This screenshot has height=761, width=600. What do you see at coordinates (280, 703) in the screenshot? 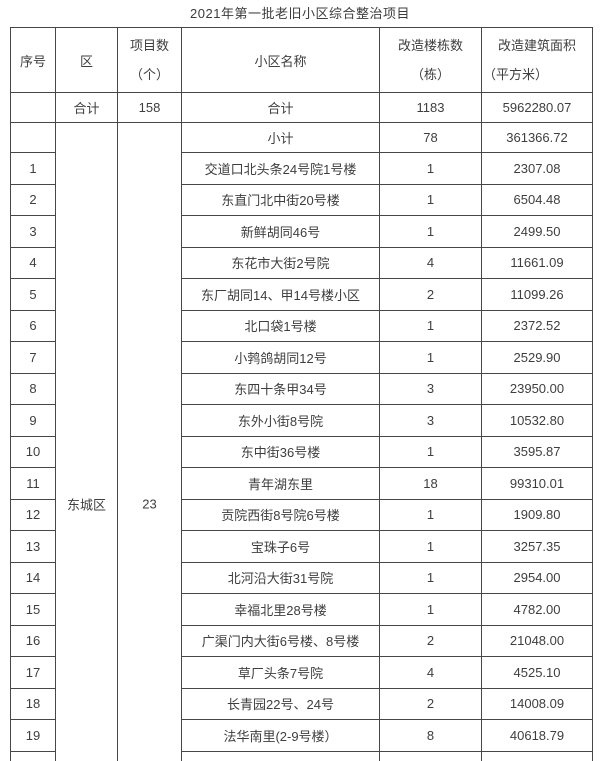
I see `cell-community: 长青园22号、24号` at bounding box center [280, 703].